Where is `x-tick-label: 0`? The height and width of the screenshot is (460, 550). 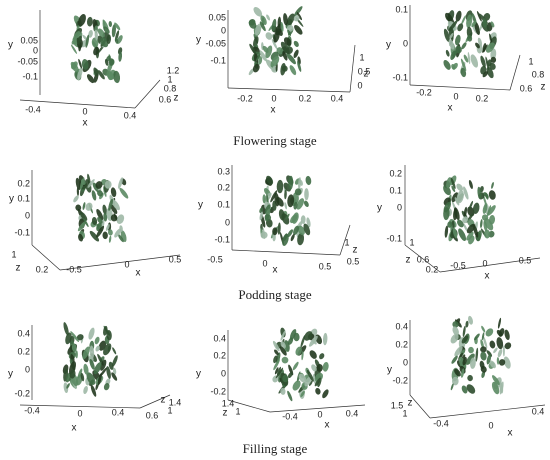 x-tick-label: 0 is located at coordinates (84, 111).